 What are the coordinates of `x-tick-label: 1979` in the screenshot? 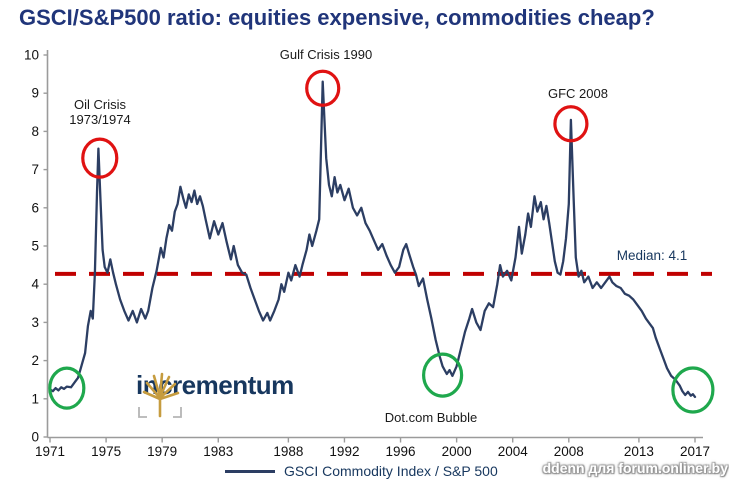 It's located at (162, 451).